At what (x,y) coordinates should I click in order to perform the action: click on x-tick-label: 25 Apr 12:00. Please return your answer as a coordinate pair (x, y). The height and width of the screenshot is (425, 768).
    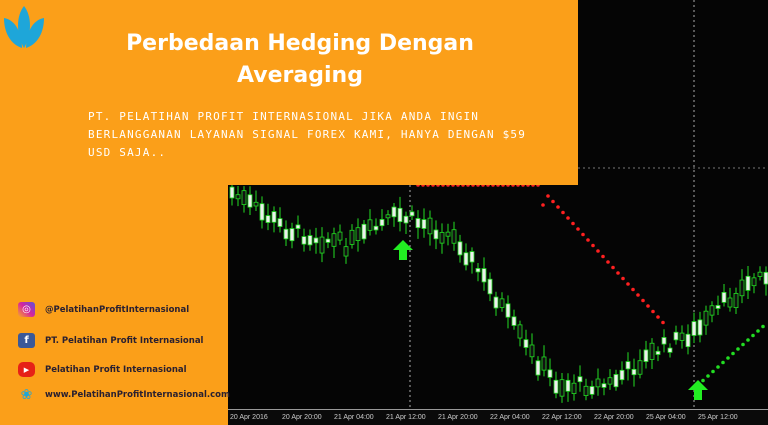
    Looking at the image, I should click on (718, 417).